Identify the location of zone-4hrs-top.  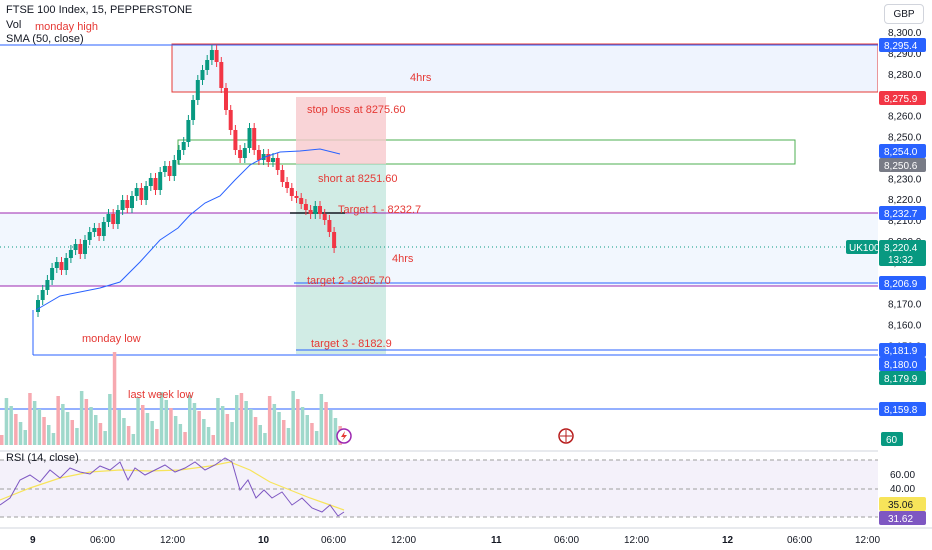
(525, 68).